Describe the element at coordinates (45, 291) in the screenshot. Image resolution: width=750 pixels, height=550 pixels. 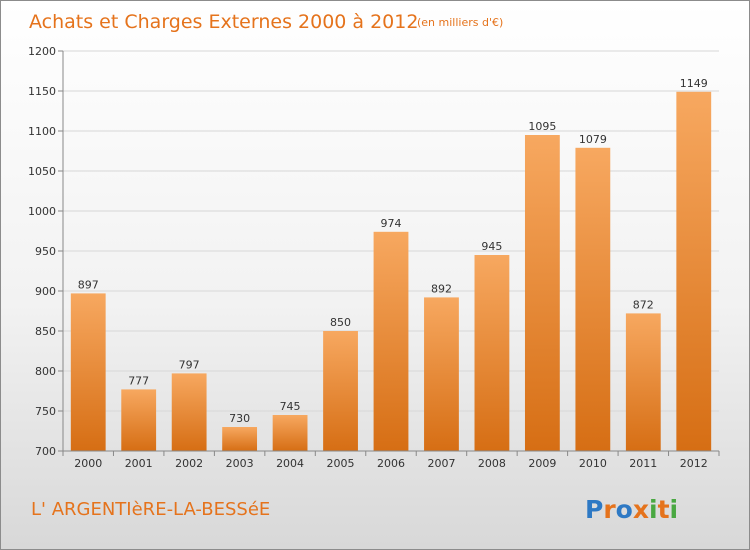
I see `y-tick-label: 900` at that location.